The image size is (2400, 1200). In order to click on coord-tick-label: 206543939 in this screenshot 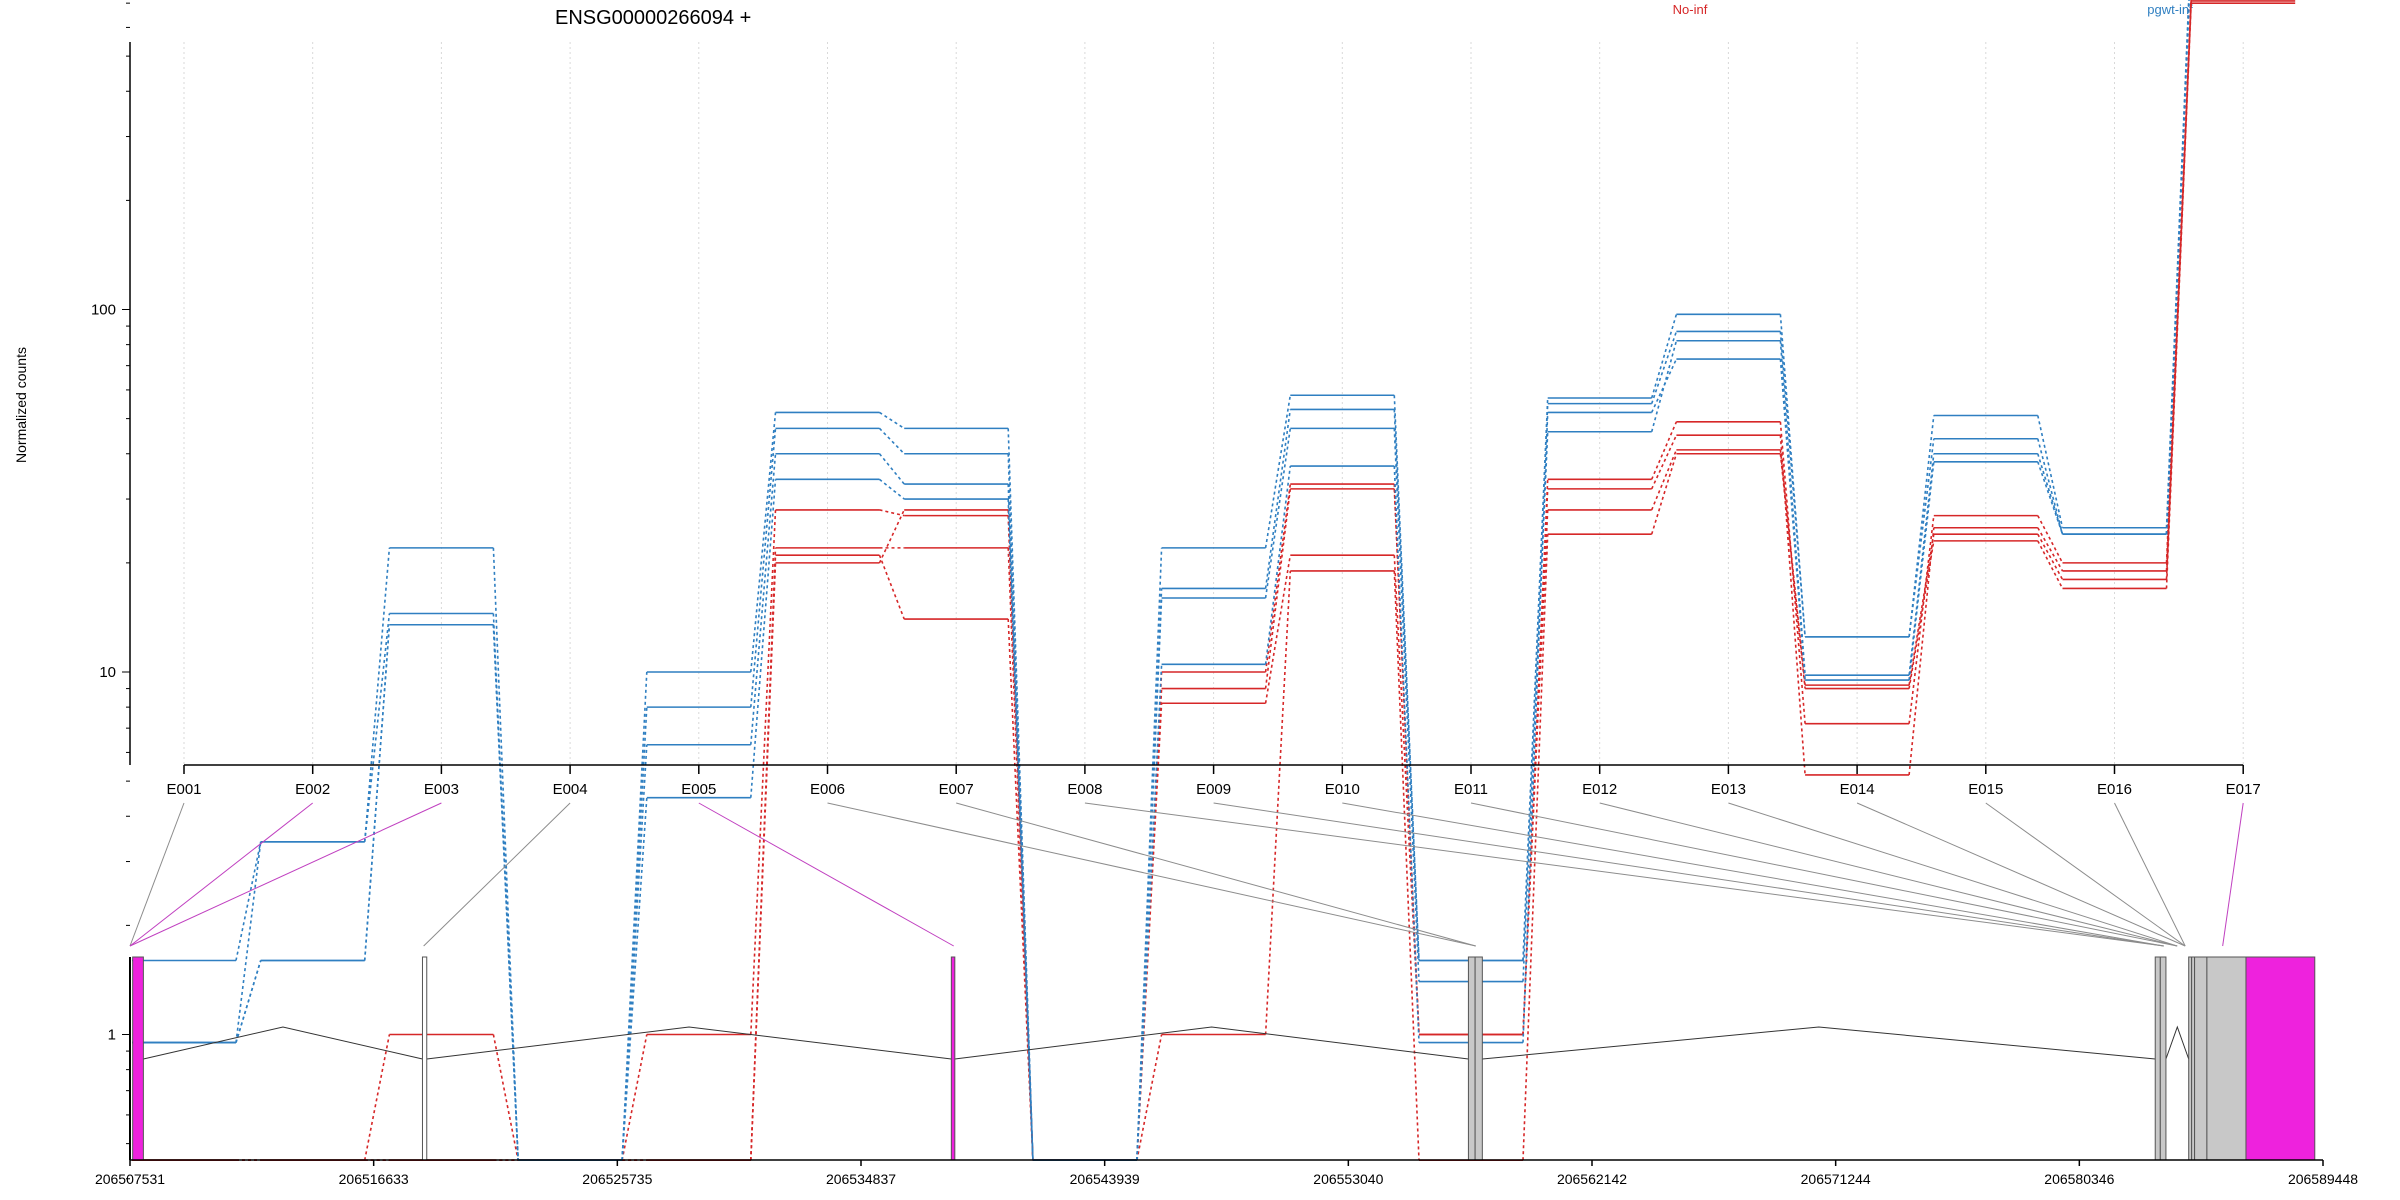, I will do `click(1105, 1179)`.